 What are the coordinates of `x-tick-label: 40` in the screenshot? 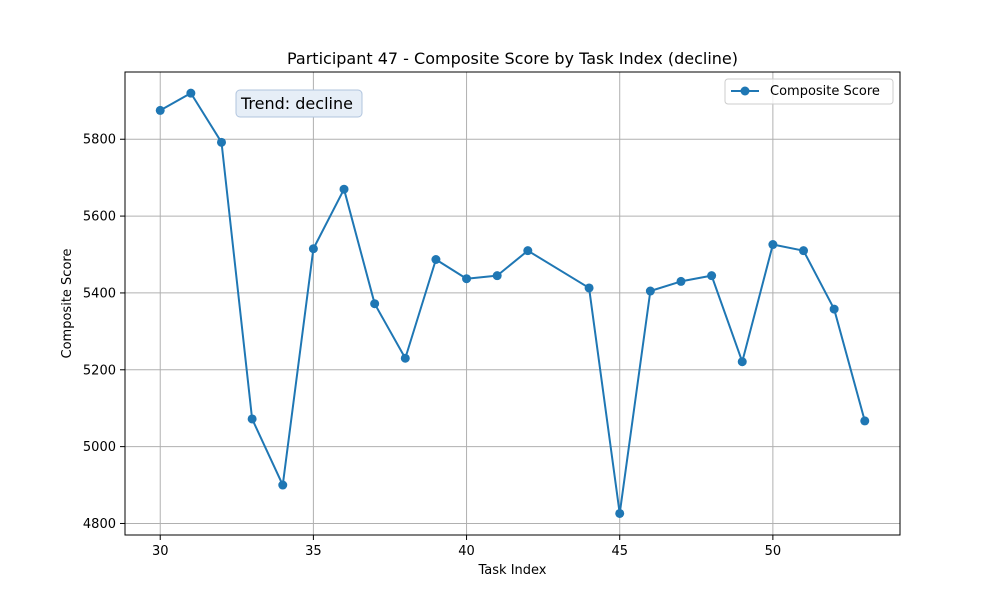 It's located at (466, 551).